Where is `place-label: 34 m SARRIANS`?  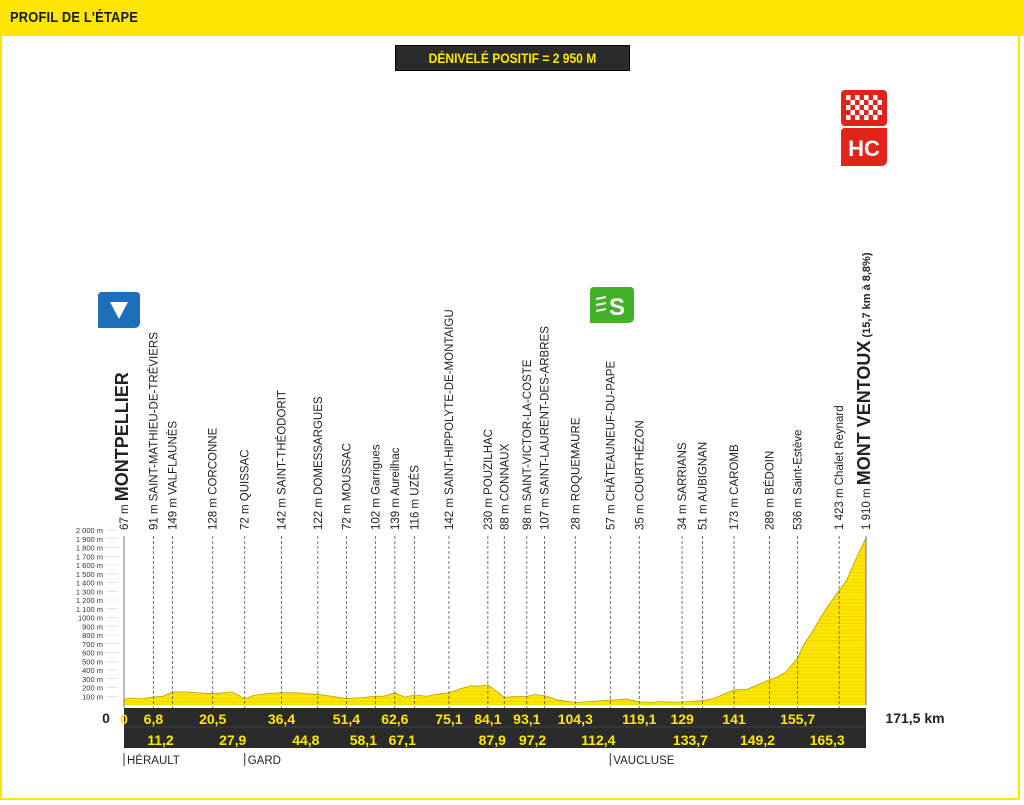
place-label: 34 m SARRIANS is located at coordinates (683, 486).